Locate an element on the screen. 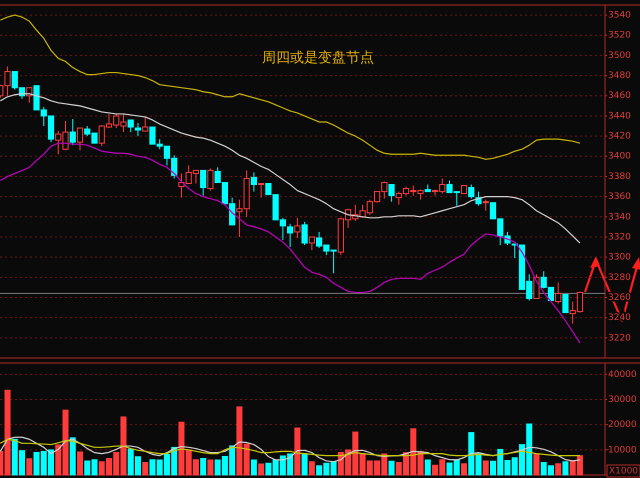 This screenshot has height=478, width=640. y-tick-label: 30000 is located at coordinates (622, 399).